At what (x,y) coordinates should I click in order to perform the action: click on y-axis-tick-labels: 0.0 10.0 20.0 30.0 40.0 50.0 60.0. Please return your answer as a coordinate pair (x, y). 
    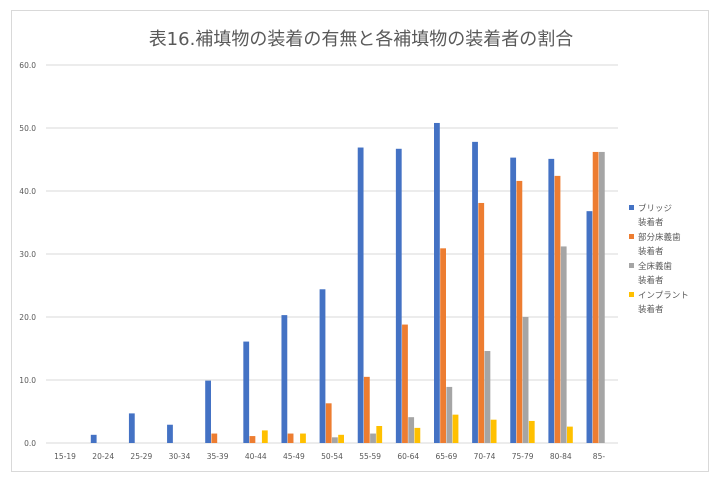
    Looking at the image, I should click on (27, 254).